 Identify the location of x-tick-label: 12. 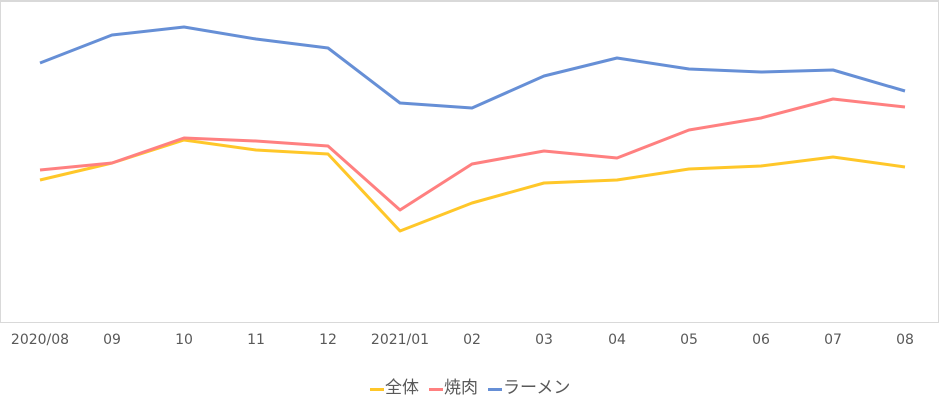
(328, 340).